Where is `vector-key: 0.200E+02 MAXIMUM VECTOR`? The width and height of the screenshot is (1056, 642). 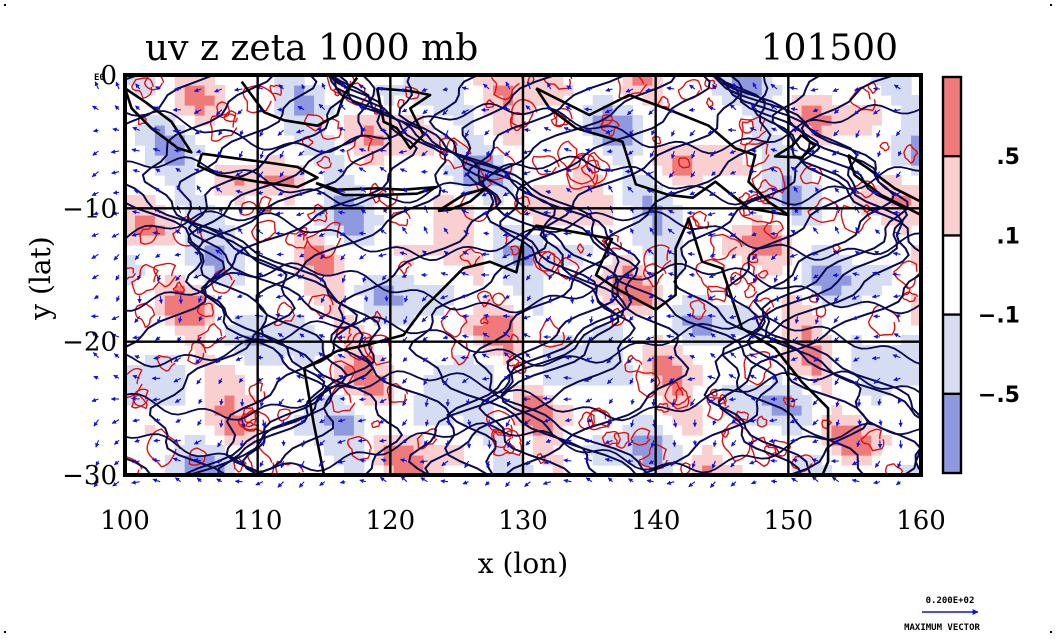
vector-key: 0.200E+02 MAXIMUM VECTOR is located at coordinates (942, 614).